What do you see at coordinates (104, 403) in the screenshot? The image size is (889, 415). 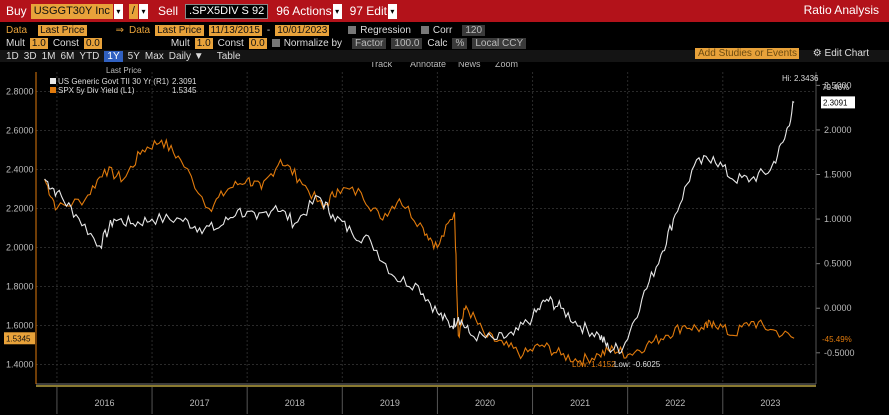 I see `x-axis-tick: 2016` at bounding box center [104, 403].